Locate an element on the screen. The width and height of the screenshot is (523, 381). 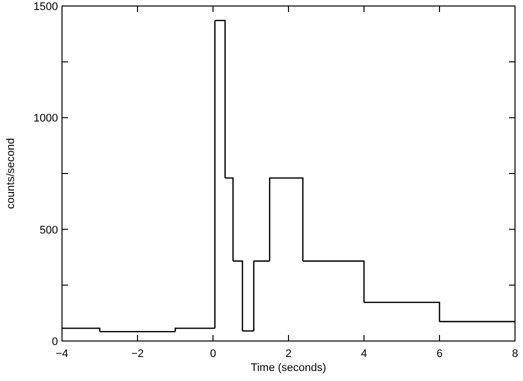
y-tick-label: 0 is located at coordinates (55, 342).